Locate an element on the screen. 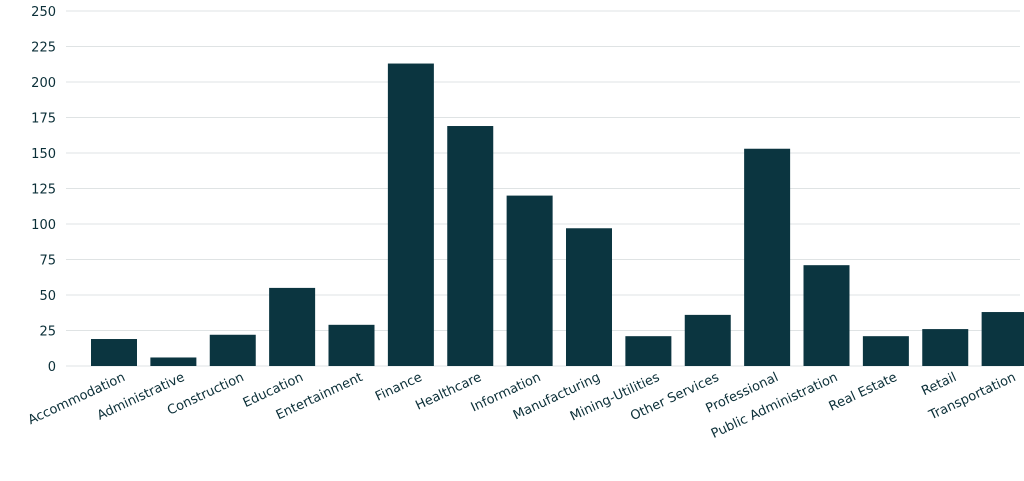 The width and height of the screenshot is (1024, 481). x-tick-label: Accommodation is located at coordinates (77, 399).